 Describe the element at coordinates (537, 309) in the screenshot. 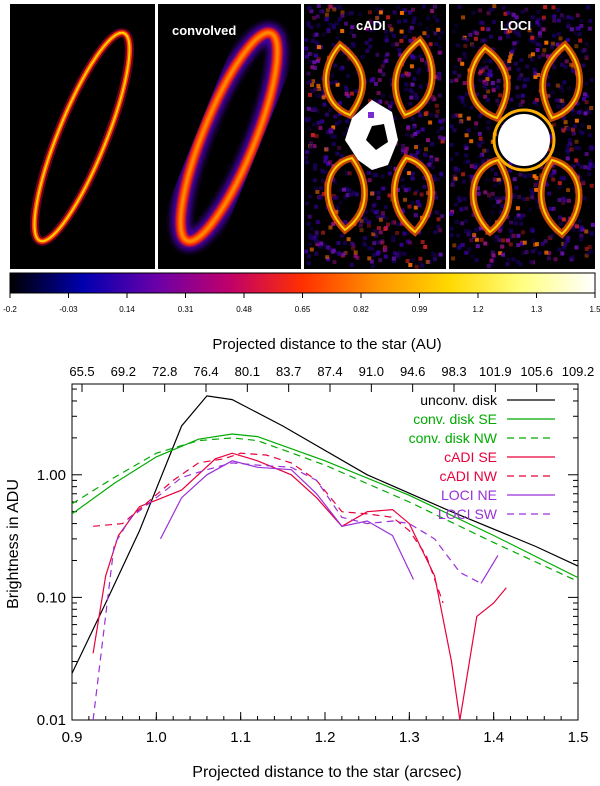

I see `colorbar-tick-label: 1.3` at that location.